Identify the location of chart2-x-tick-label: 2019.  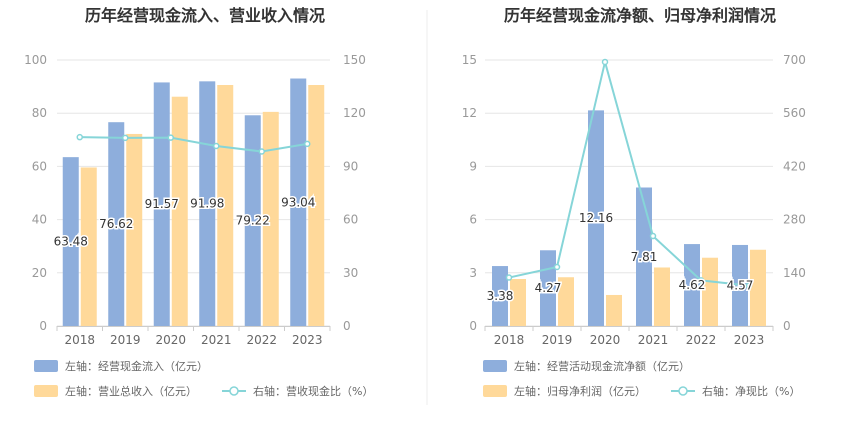
(557, 340).